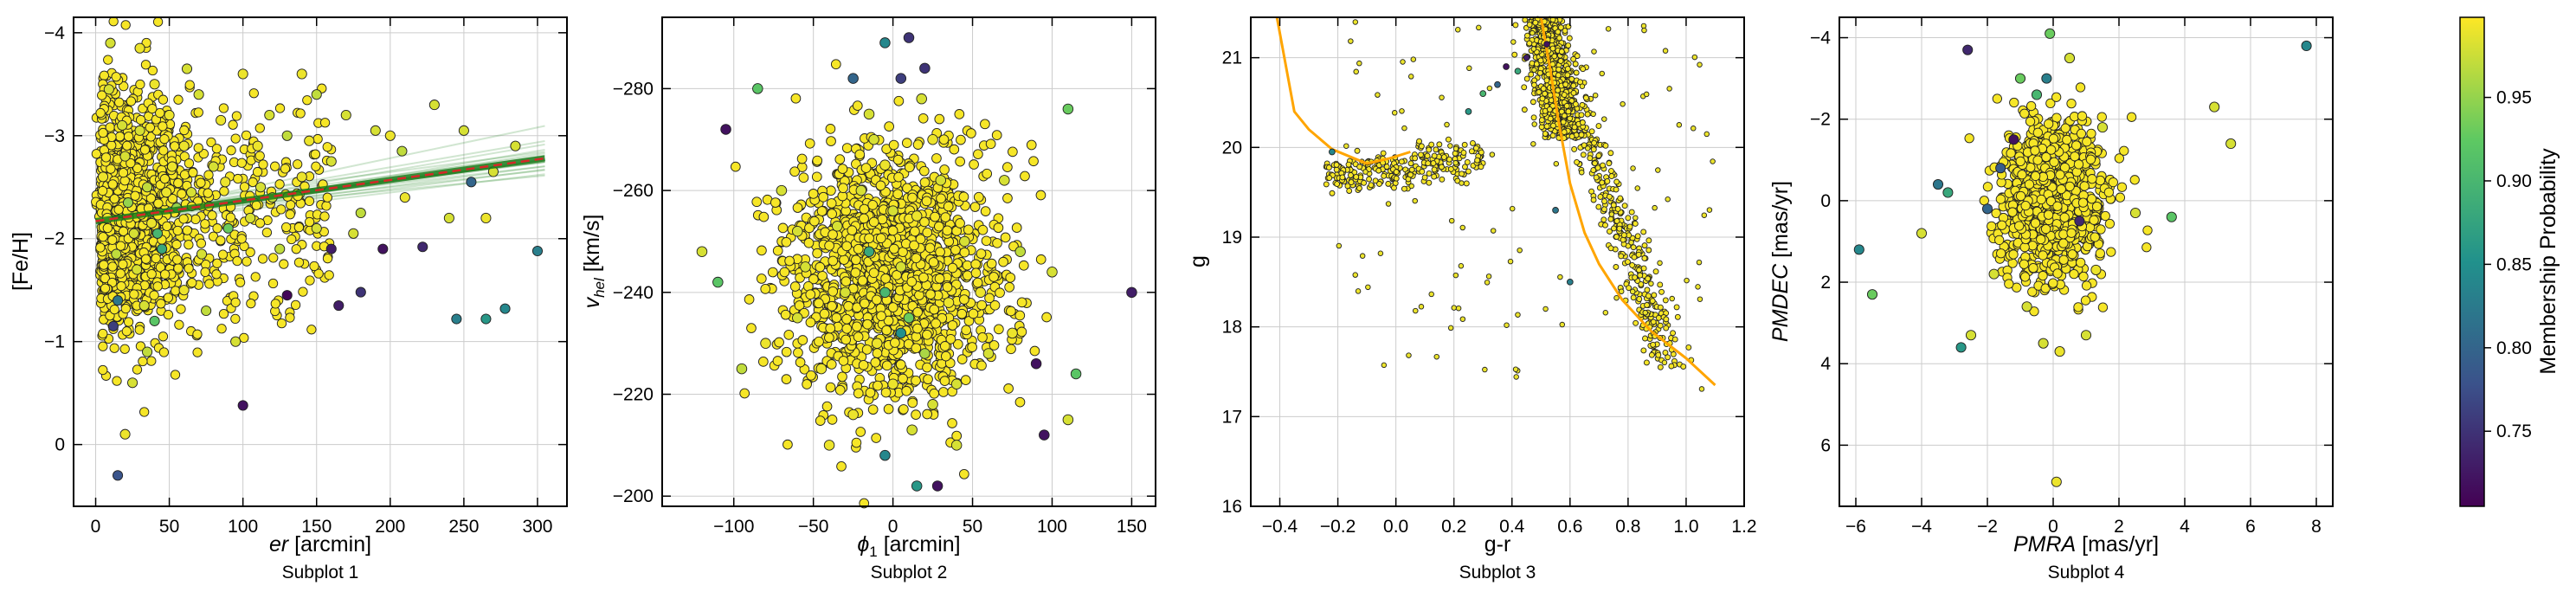 The width and height of the screenshot is (2576, 592). What do you see at coordinates (1232, 507) in the screenshot?
I see `subplot-3-ytick-label: 16` at bounding box center [1232, 507].